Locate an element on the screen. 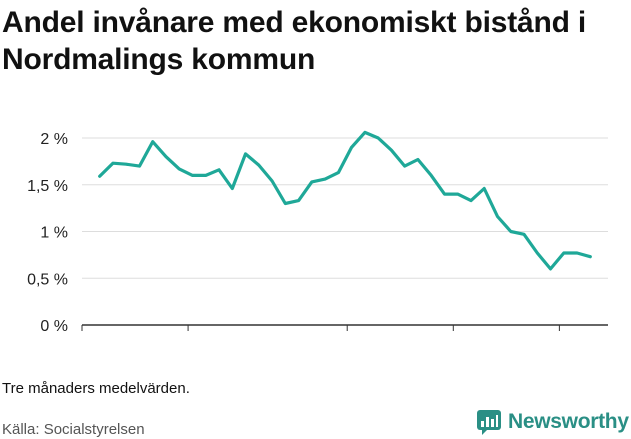 The height and width of the screenshot is (439, 631). y-tick-label: 0,5 % is located at coordinates (47, 279).